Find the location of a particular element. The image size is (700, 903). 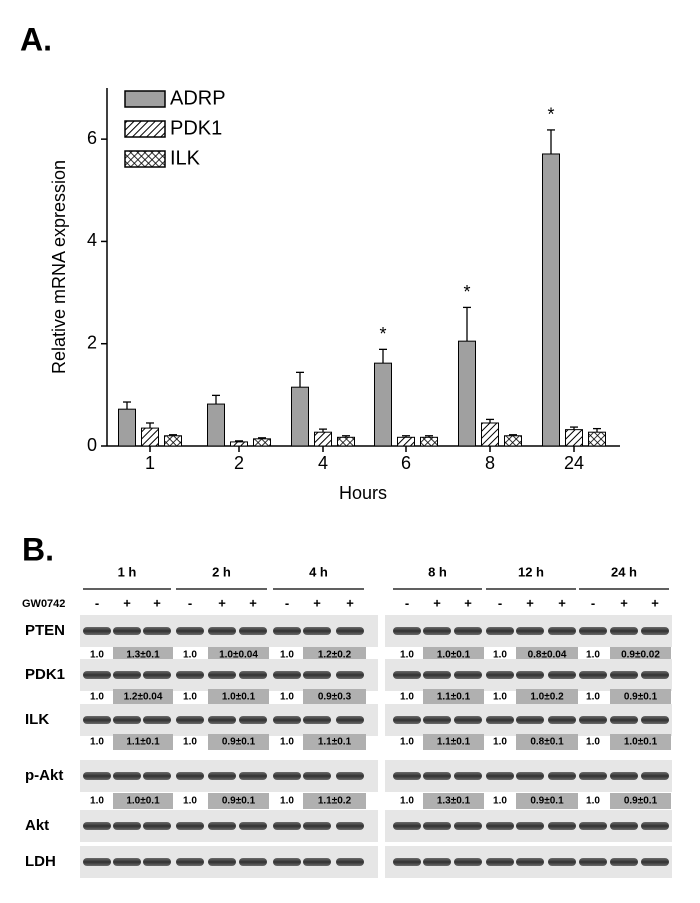

panel-label: B. is located at coordinates (38, 549).